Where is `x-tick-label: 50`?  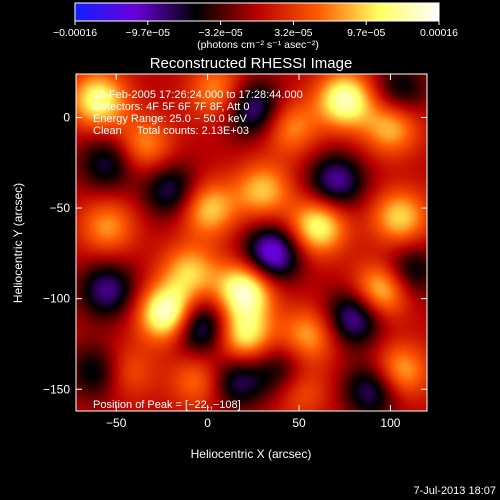 x-tick-label: 50 is located at coordinates (299, 423).